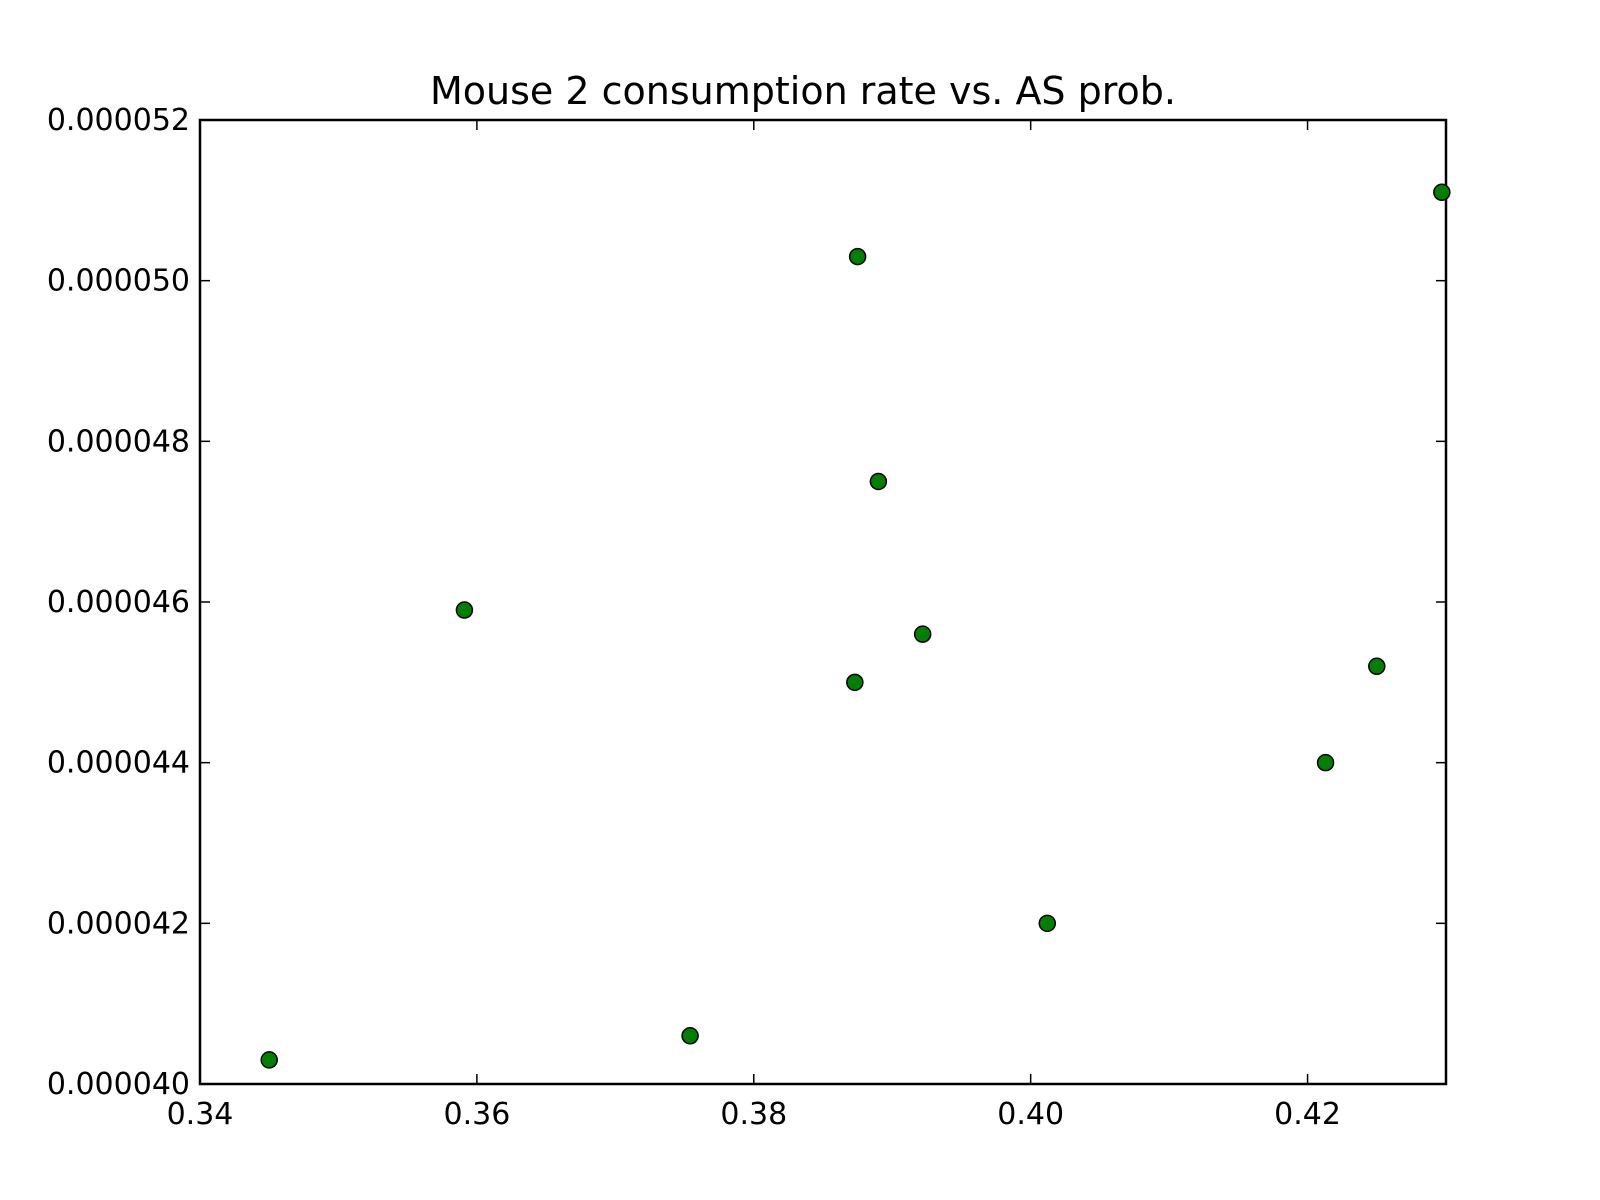  Describe the element at coordinates (118, 923) in the screenshot. I see `y-tick-label: 0.000042` at that location.